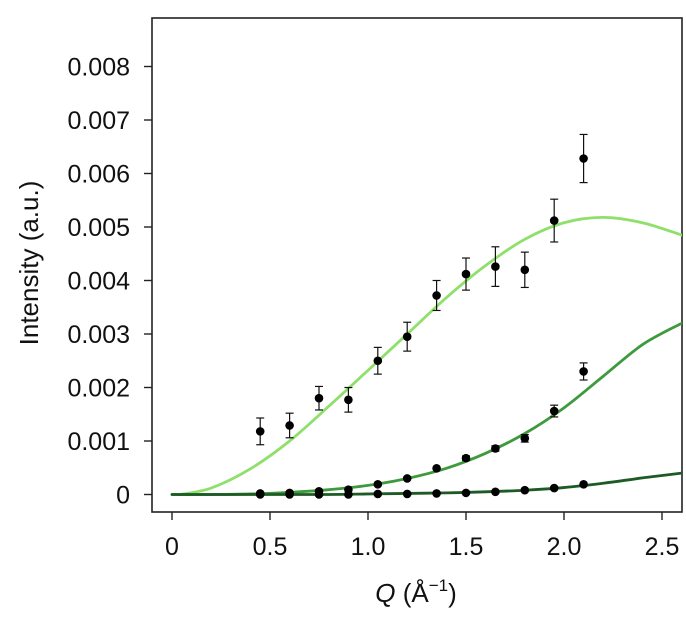 Image resolution: width=686 pixels, height=620 pixels. Describe the element at coordinates (422, 536) in the screenshot. I see `x-axis-ticks: 0 0.5 1.0 1.5 2.0 2.5` at that location.